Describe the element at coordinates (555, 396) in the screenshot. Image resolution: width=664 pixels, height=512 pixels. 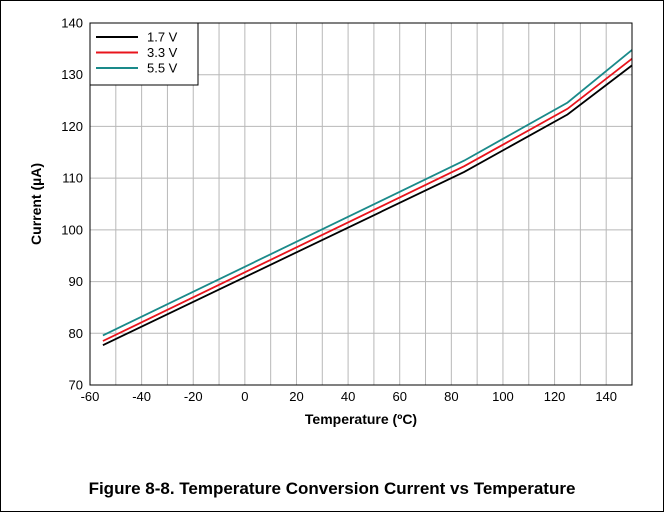
I see `x-tick-label: 120` at that location.